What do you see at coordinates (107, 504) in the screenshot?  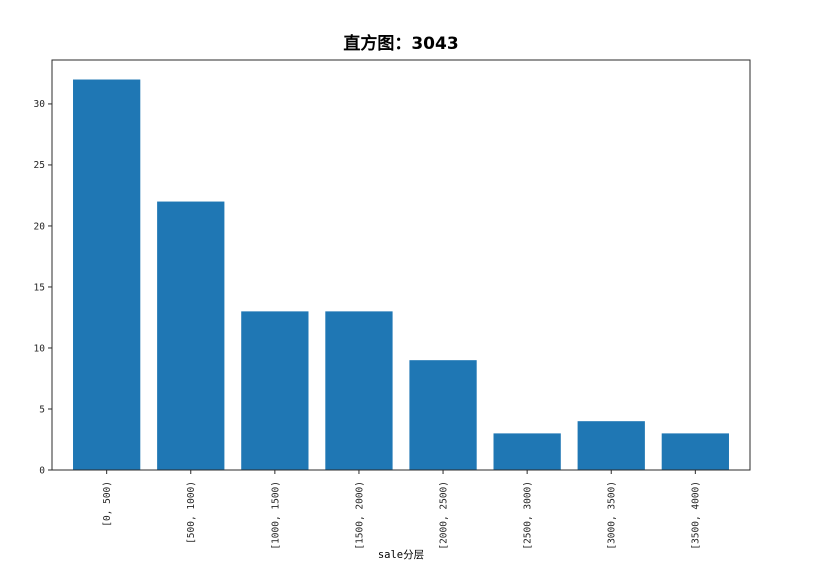 I see `x-tick-label: [0, 500)` at bounding box center [107, 504].